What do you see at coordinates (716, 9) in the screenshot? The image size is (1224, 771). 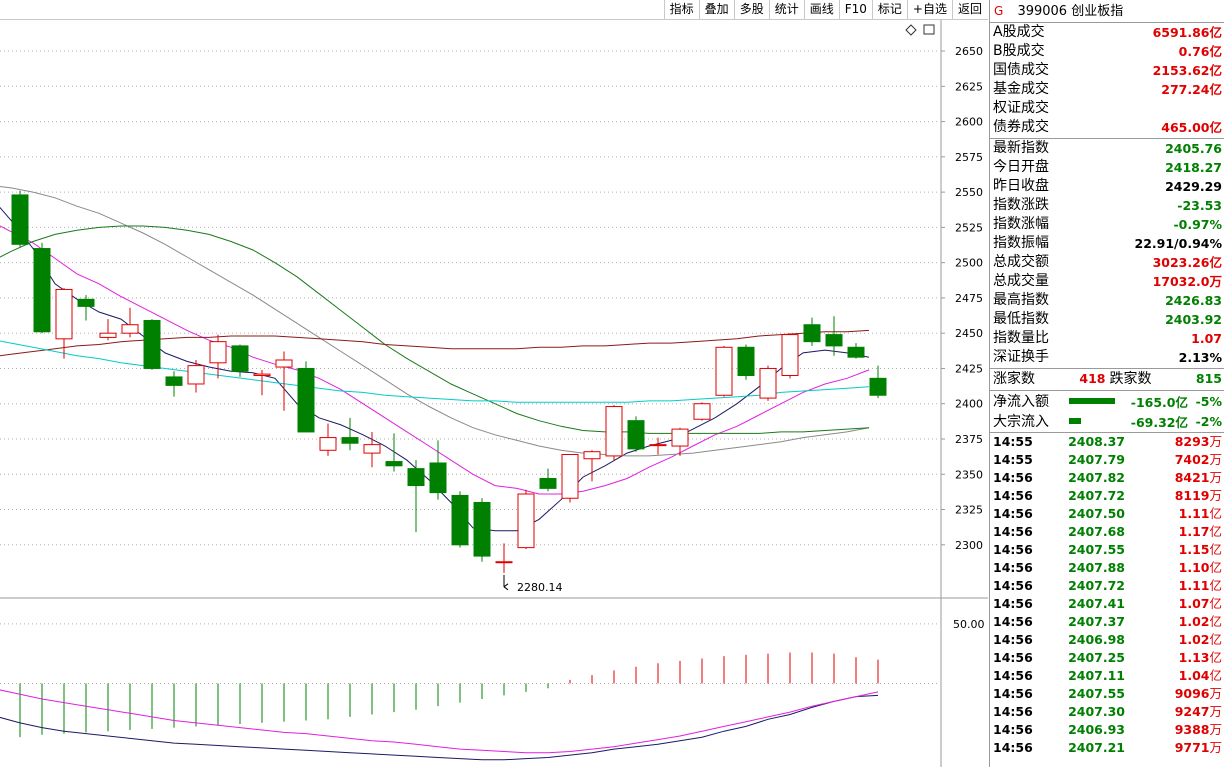 I see `toolbar-button-1: 叠加` at bounding box center [716, 9].